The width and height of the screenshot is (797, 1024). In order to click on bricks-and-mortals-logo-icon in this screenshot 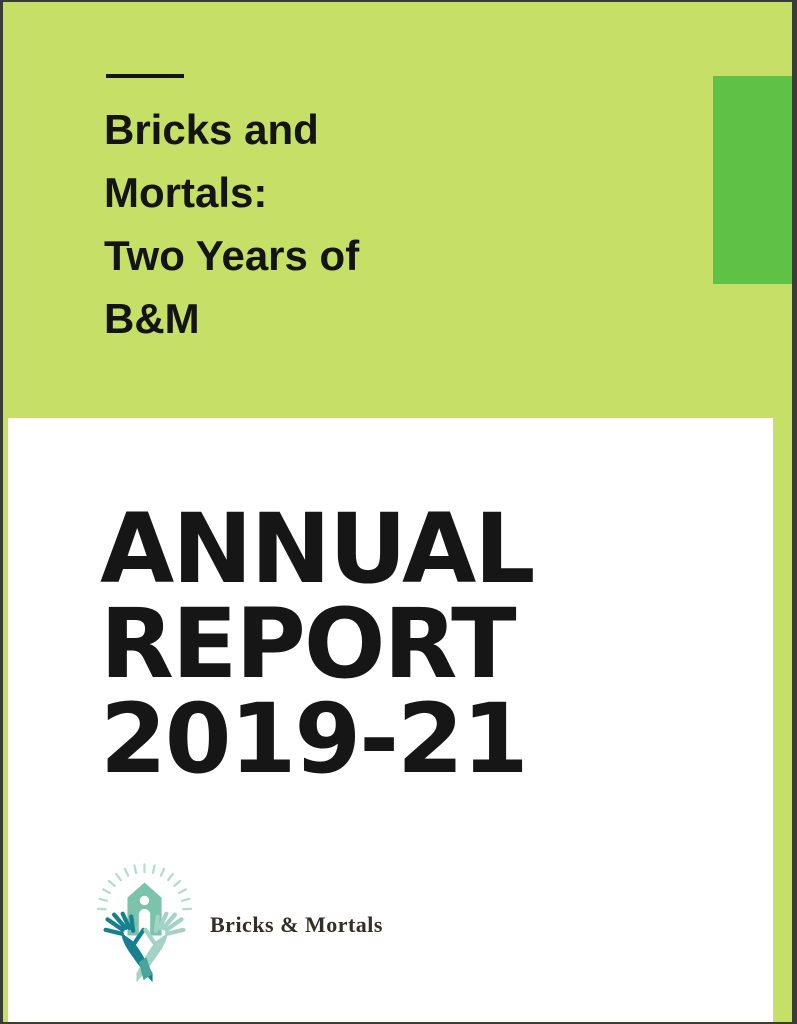, I will do `click(144, 922)`.